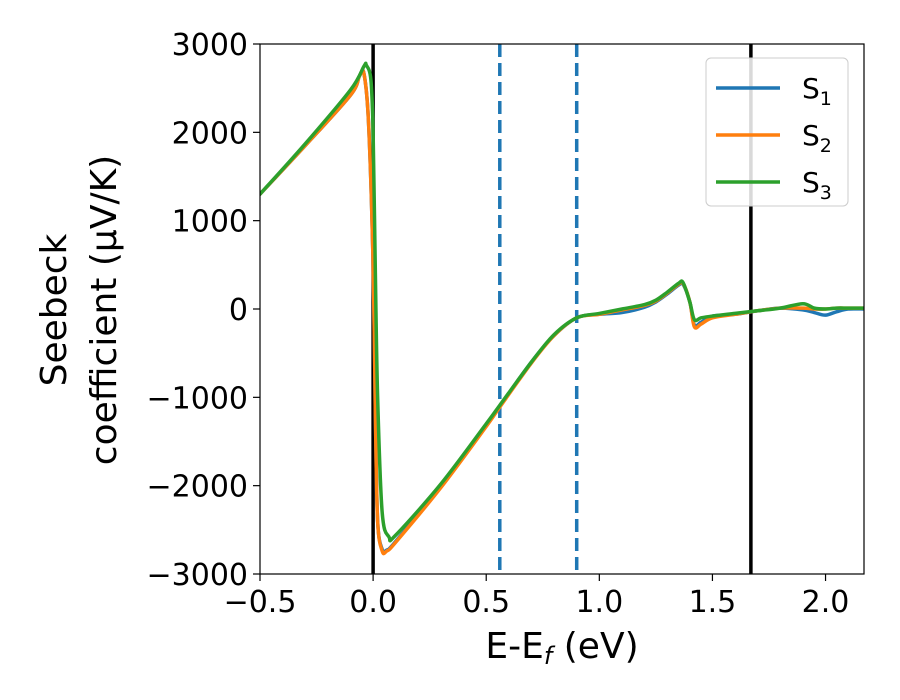 The height and width of the screenshot is (700, 900). What do you see at coordinates (537, 597) in the screenshot?
I see `x-axis: −0.5 0.0 0.5 1.0 1.5 2.0` at bounding box center [537, 597].